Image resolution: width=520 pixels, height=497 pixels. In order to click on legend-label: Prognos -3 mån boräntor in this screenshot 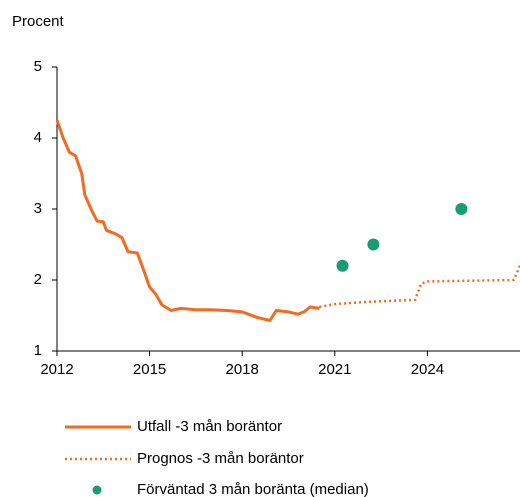, I will do `click(220, 458)`.